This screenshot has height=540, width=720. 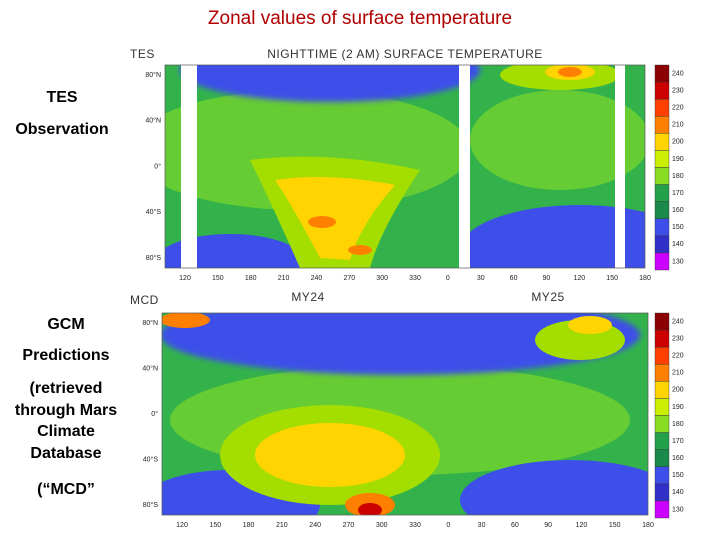 What do you see at coordinates (678, 73) in the screenshot?
I see `colorbar-label: 240` at bounding box center [678, 73].